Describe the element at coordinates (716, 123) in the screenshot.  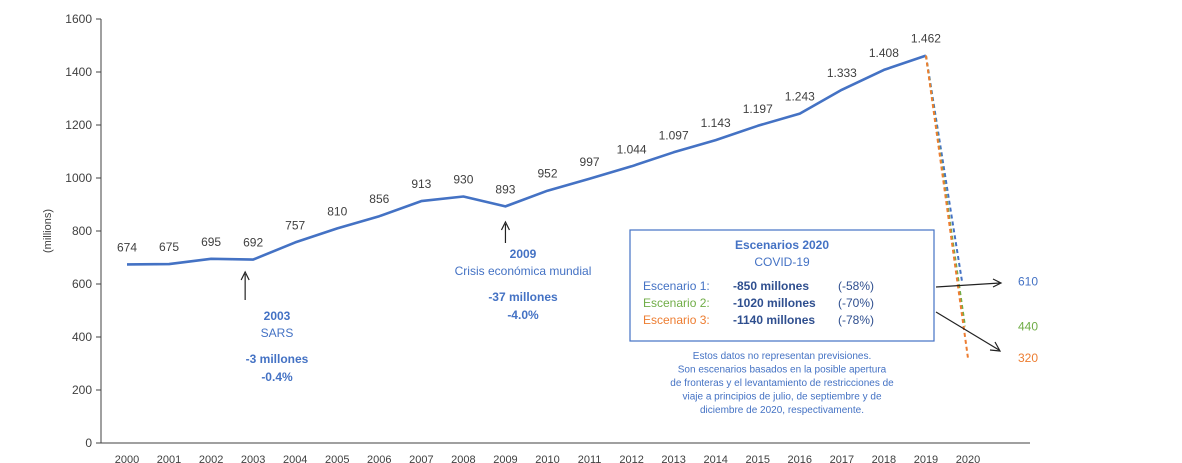
I see `data-label: 1.143` at that location.